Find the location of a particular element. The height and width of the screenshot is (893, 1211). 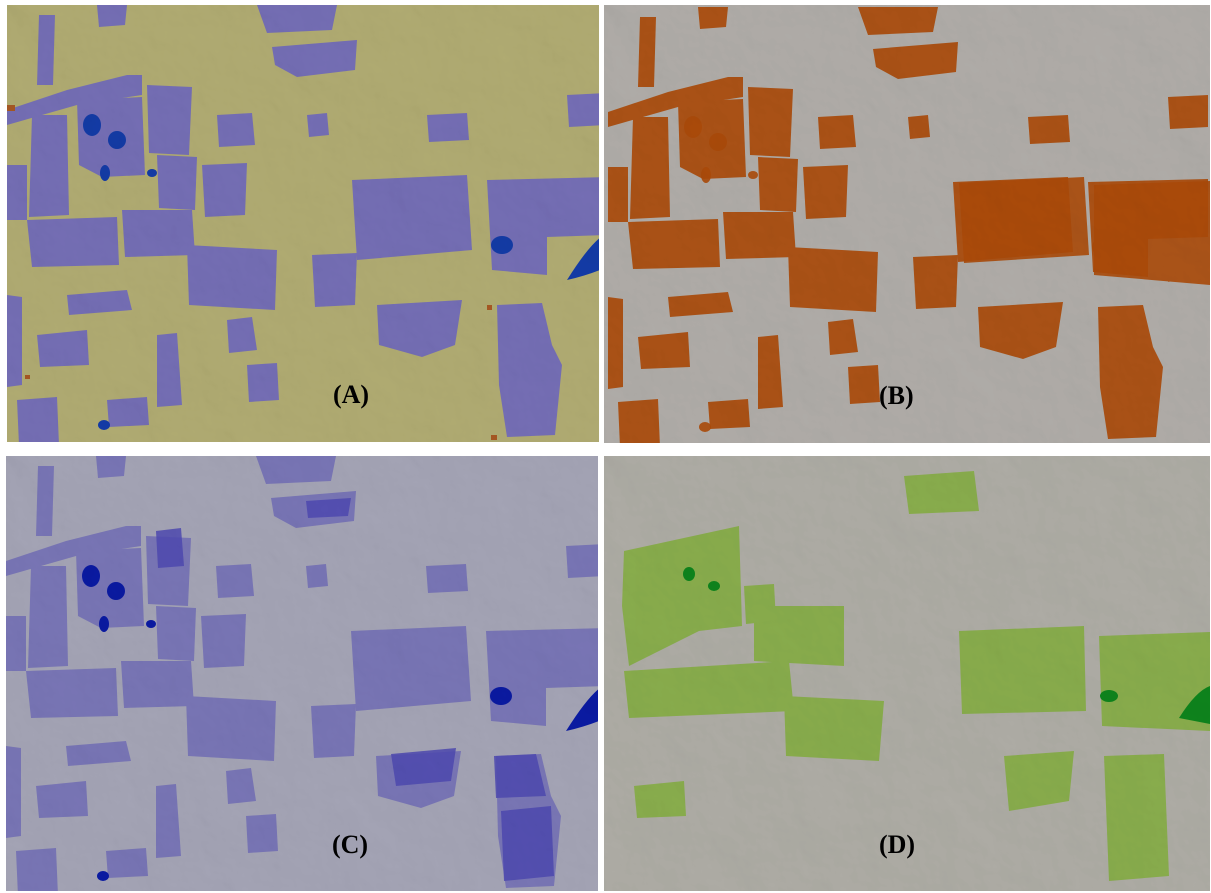

panel-d-label: (D) is located at coordinates (897, 844).